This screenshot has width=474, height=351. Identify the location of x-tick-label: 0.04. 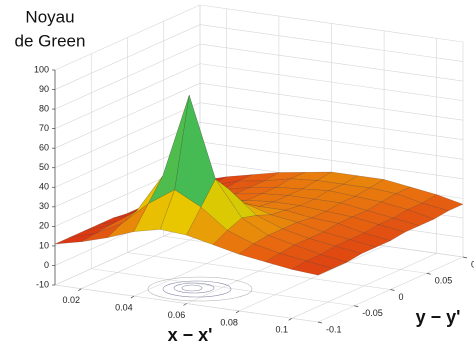
(124, 307).